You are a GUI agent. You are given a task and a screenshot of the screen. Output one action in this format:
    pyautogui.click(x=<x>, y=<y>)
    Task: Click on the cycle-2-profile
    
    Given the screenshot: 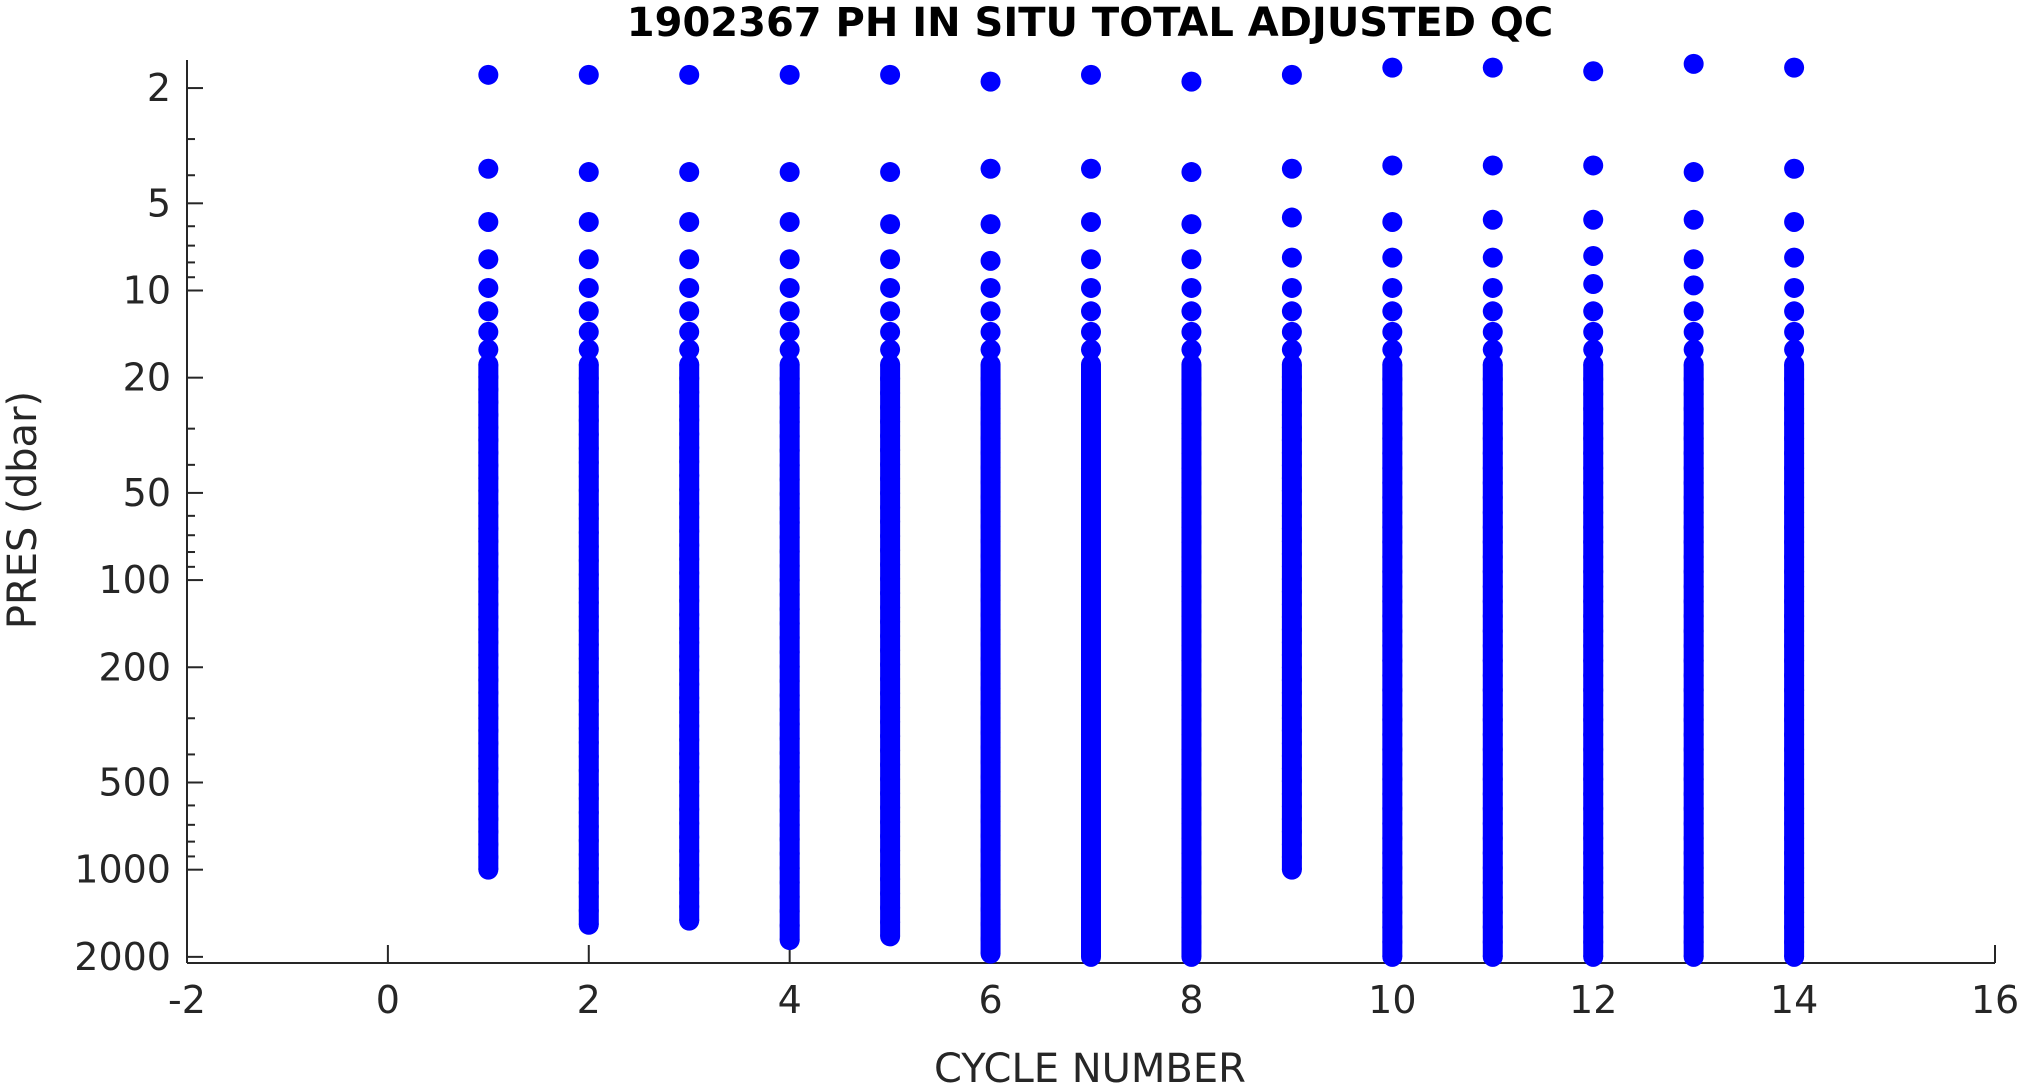 What is the action you would take?
    pyautogui.click(x=588, y=499)
    